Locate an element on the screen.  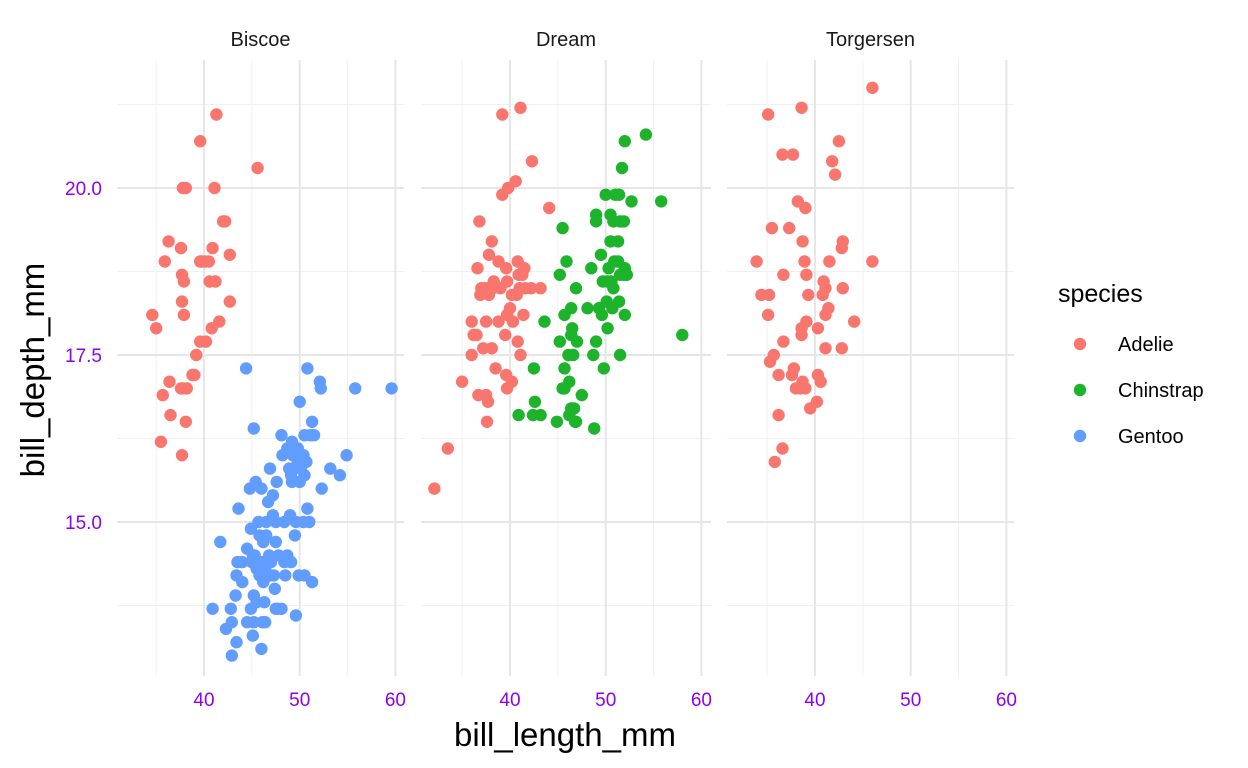
facet-strip-label: Dream is located at coordinates (566, 40).